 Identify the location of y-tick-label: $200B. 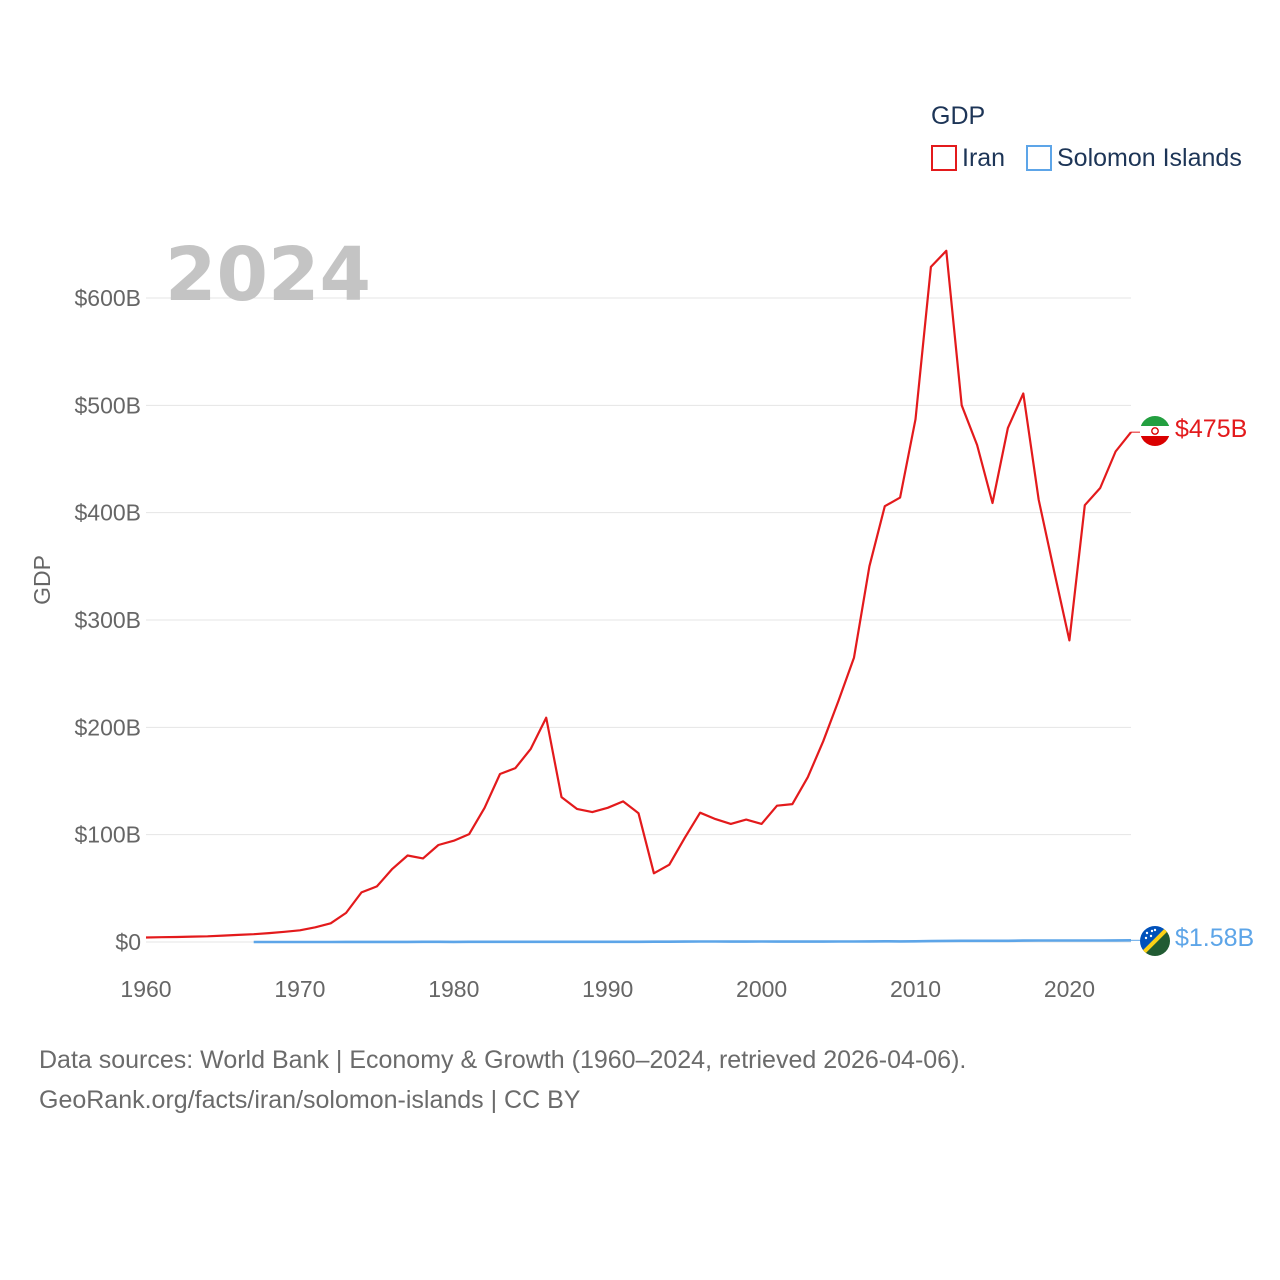
(107, 727).